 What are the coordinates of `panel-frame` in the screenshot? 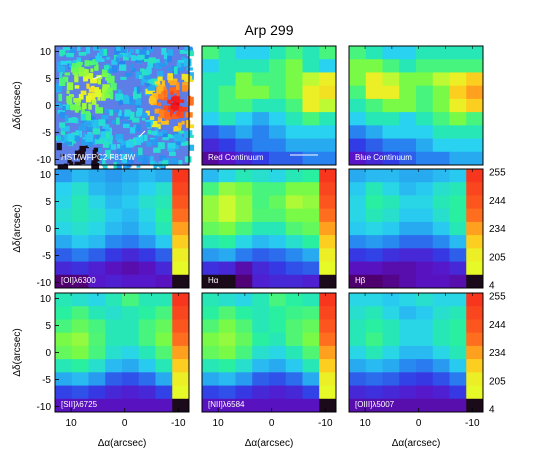 It's located at (269, 352).